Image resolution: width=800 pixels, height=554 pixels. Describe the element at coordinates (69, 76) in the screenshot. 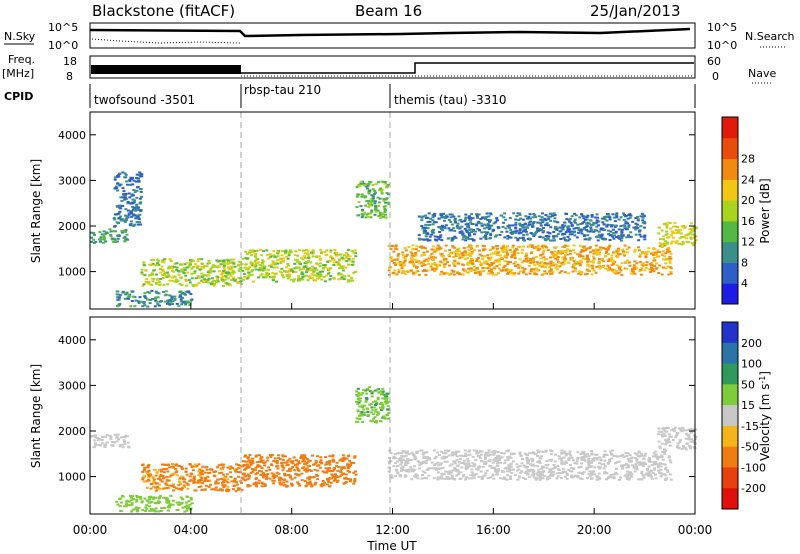

I see `freq-tick-low: 8` at that location.